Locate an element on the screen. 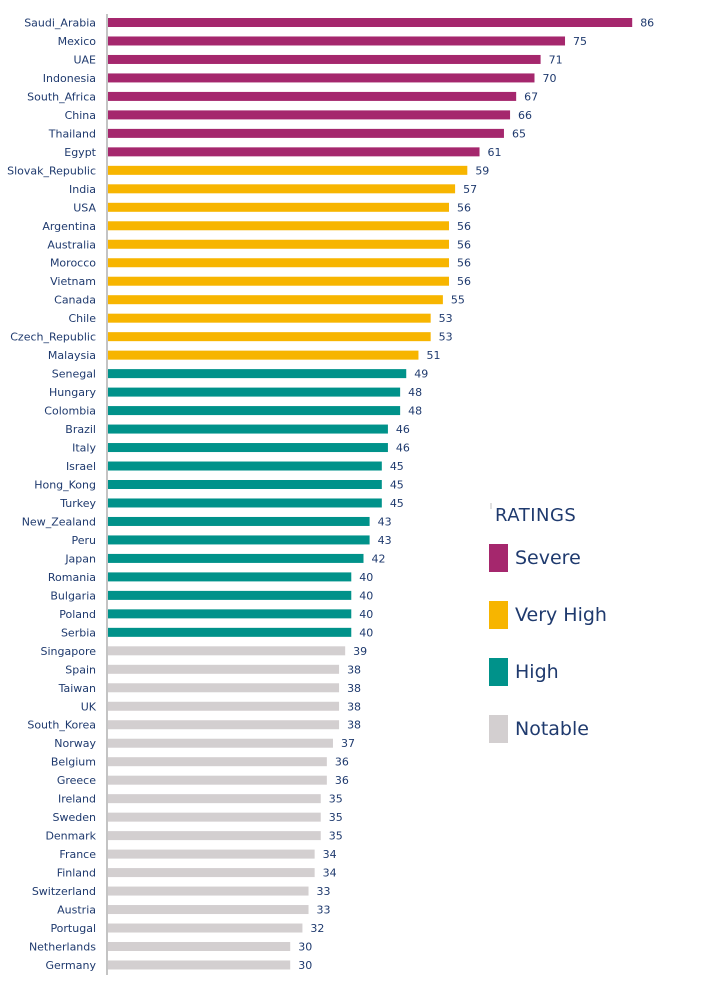 The height and width of the screenshot is (989, 728). category-label: Morocco is located at coordinates (73, 263).